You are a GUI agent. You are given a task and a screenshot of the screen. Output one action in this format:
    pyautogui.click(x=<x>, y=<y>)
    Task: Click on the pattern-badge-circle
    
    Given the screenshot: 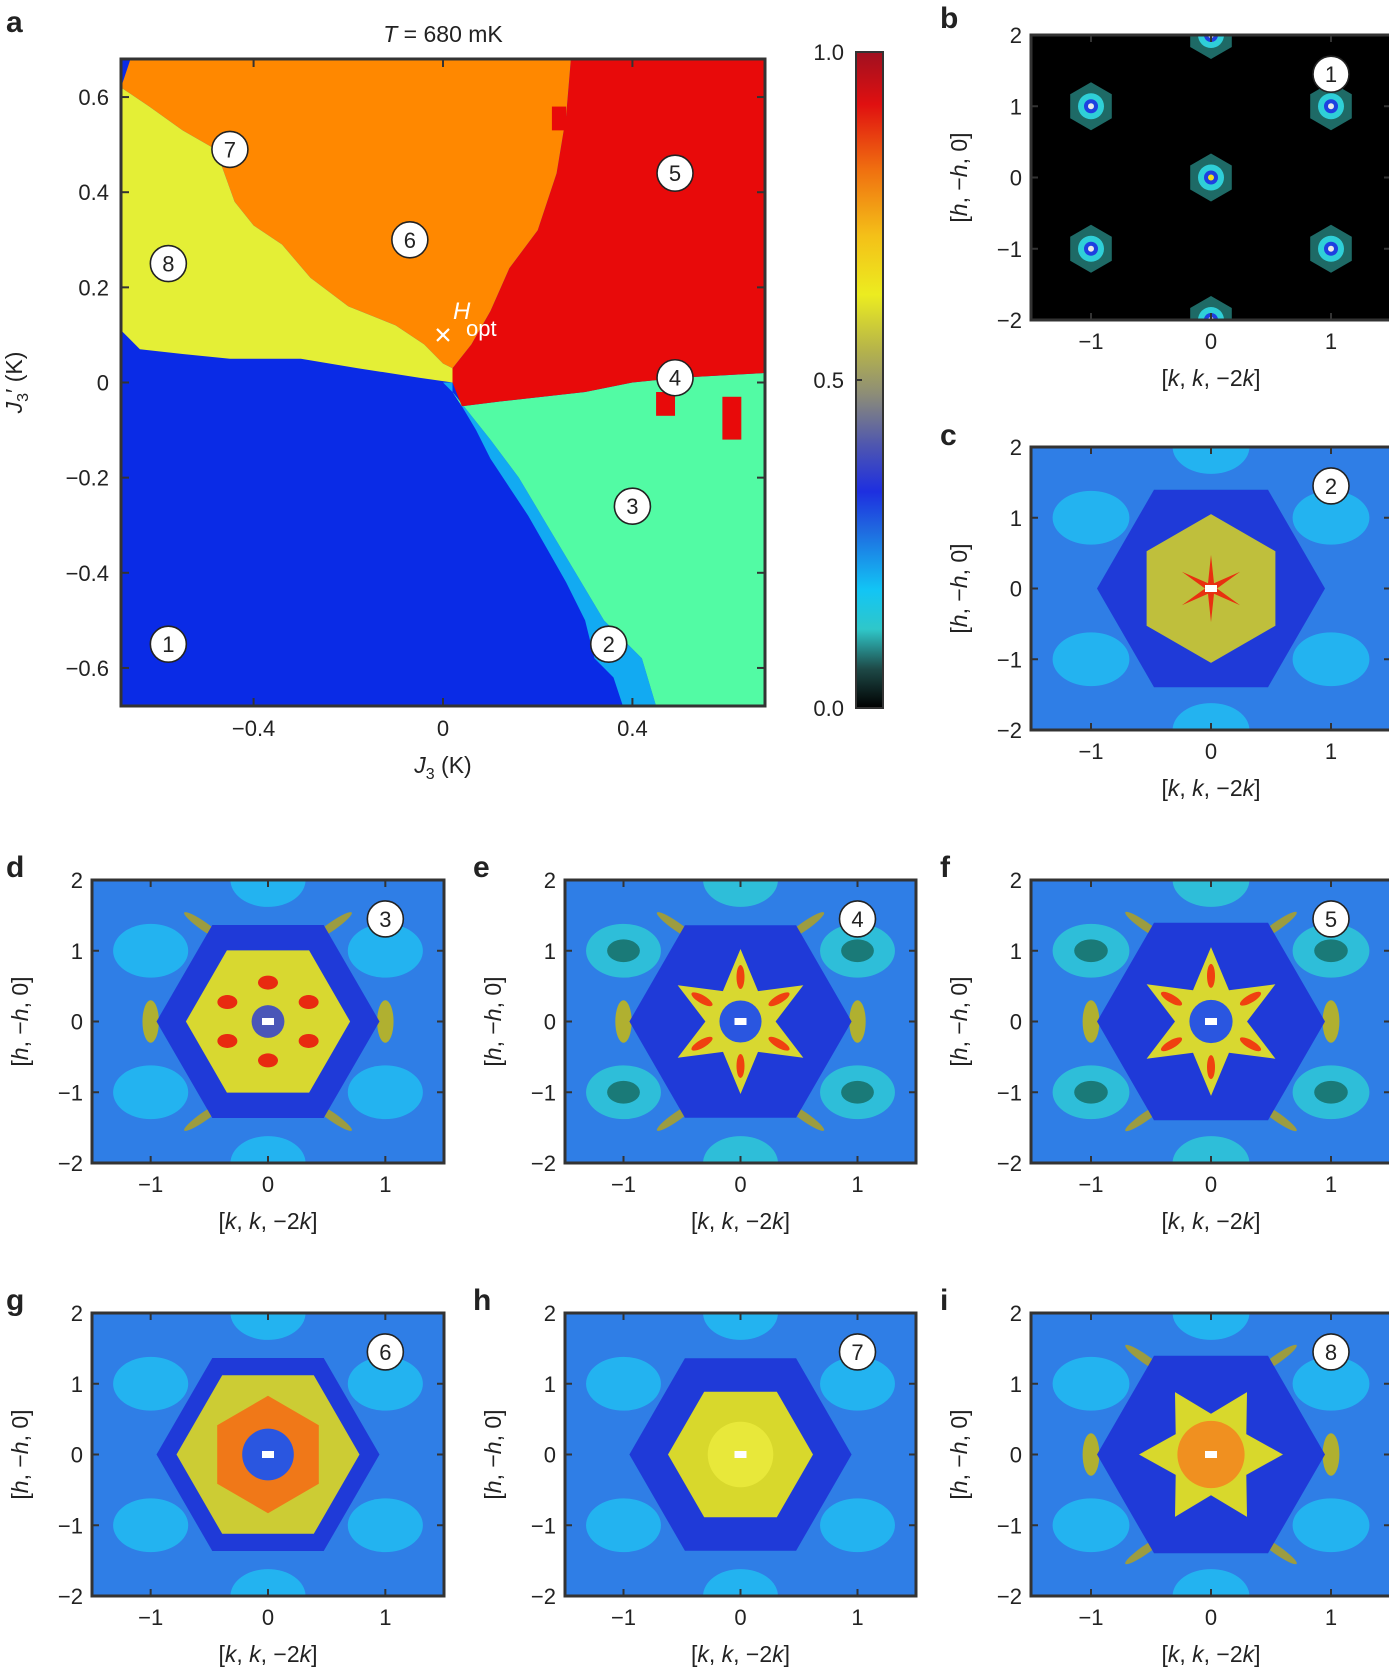 What is the action you would take?
    pyautogui.click(x=1331, y=74)
    